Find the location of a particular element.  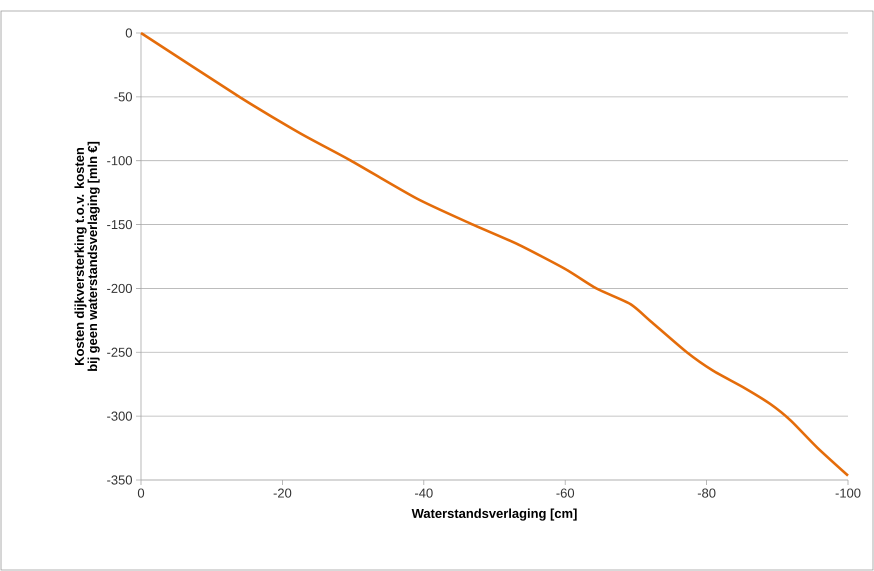

x-tick-label: -100 is located at coordinates (848, 493).